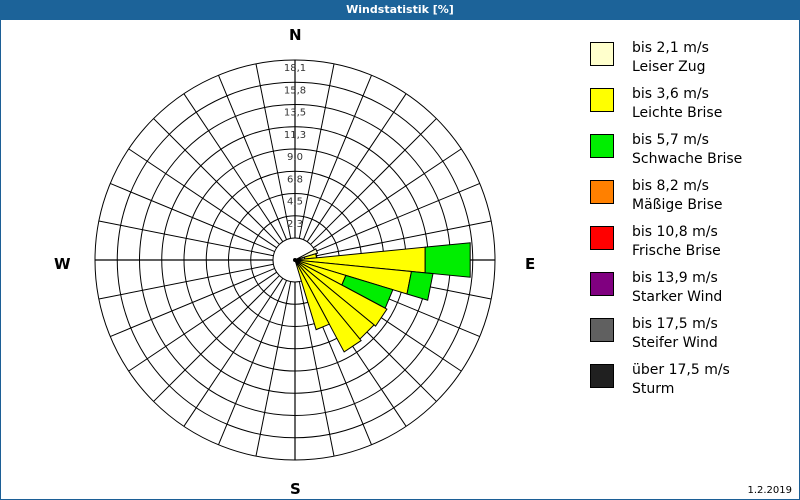 This screenshot has height=500, width=800. Describe the element at coordinates (295, 202) in the screenshot. I see `svg-text: 4,5` at that location.